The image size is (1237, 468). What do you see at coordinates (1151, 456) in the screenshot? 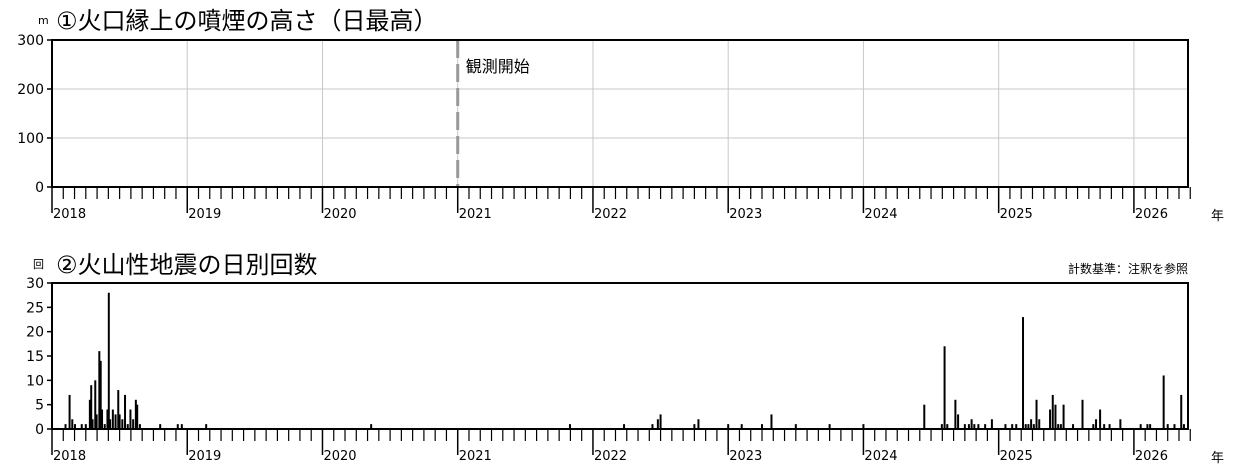
I see `x-tick-label: 2026` at bounding box center [1151, 456].